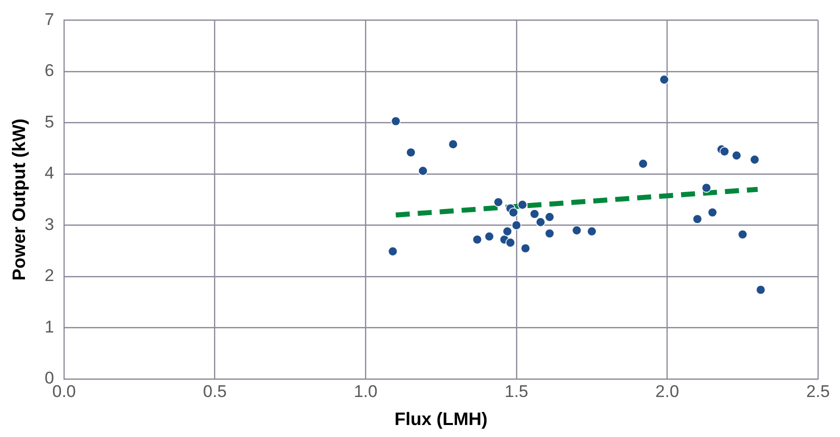 The image size is (840, 437). Describe the element at coordinates (441, 419) in the screenshot. I see `x-axis-title: Flux (LMH)` at that location.